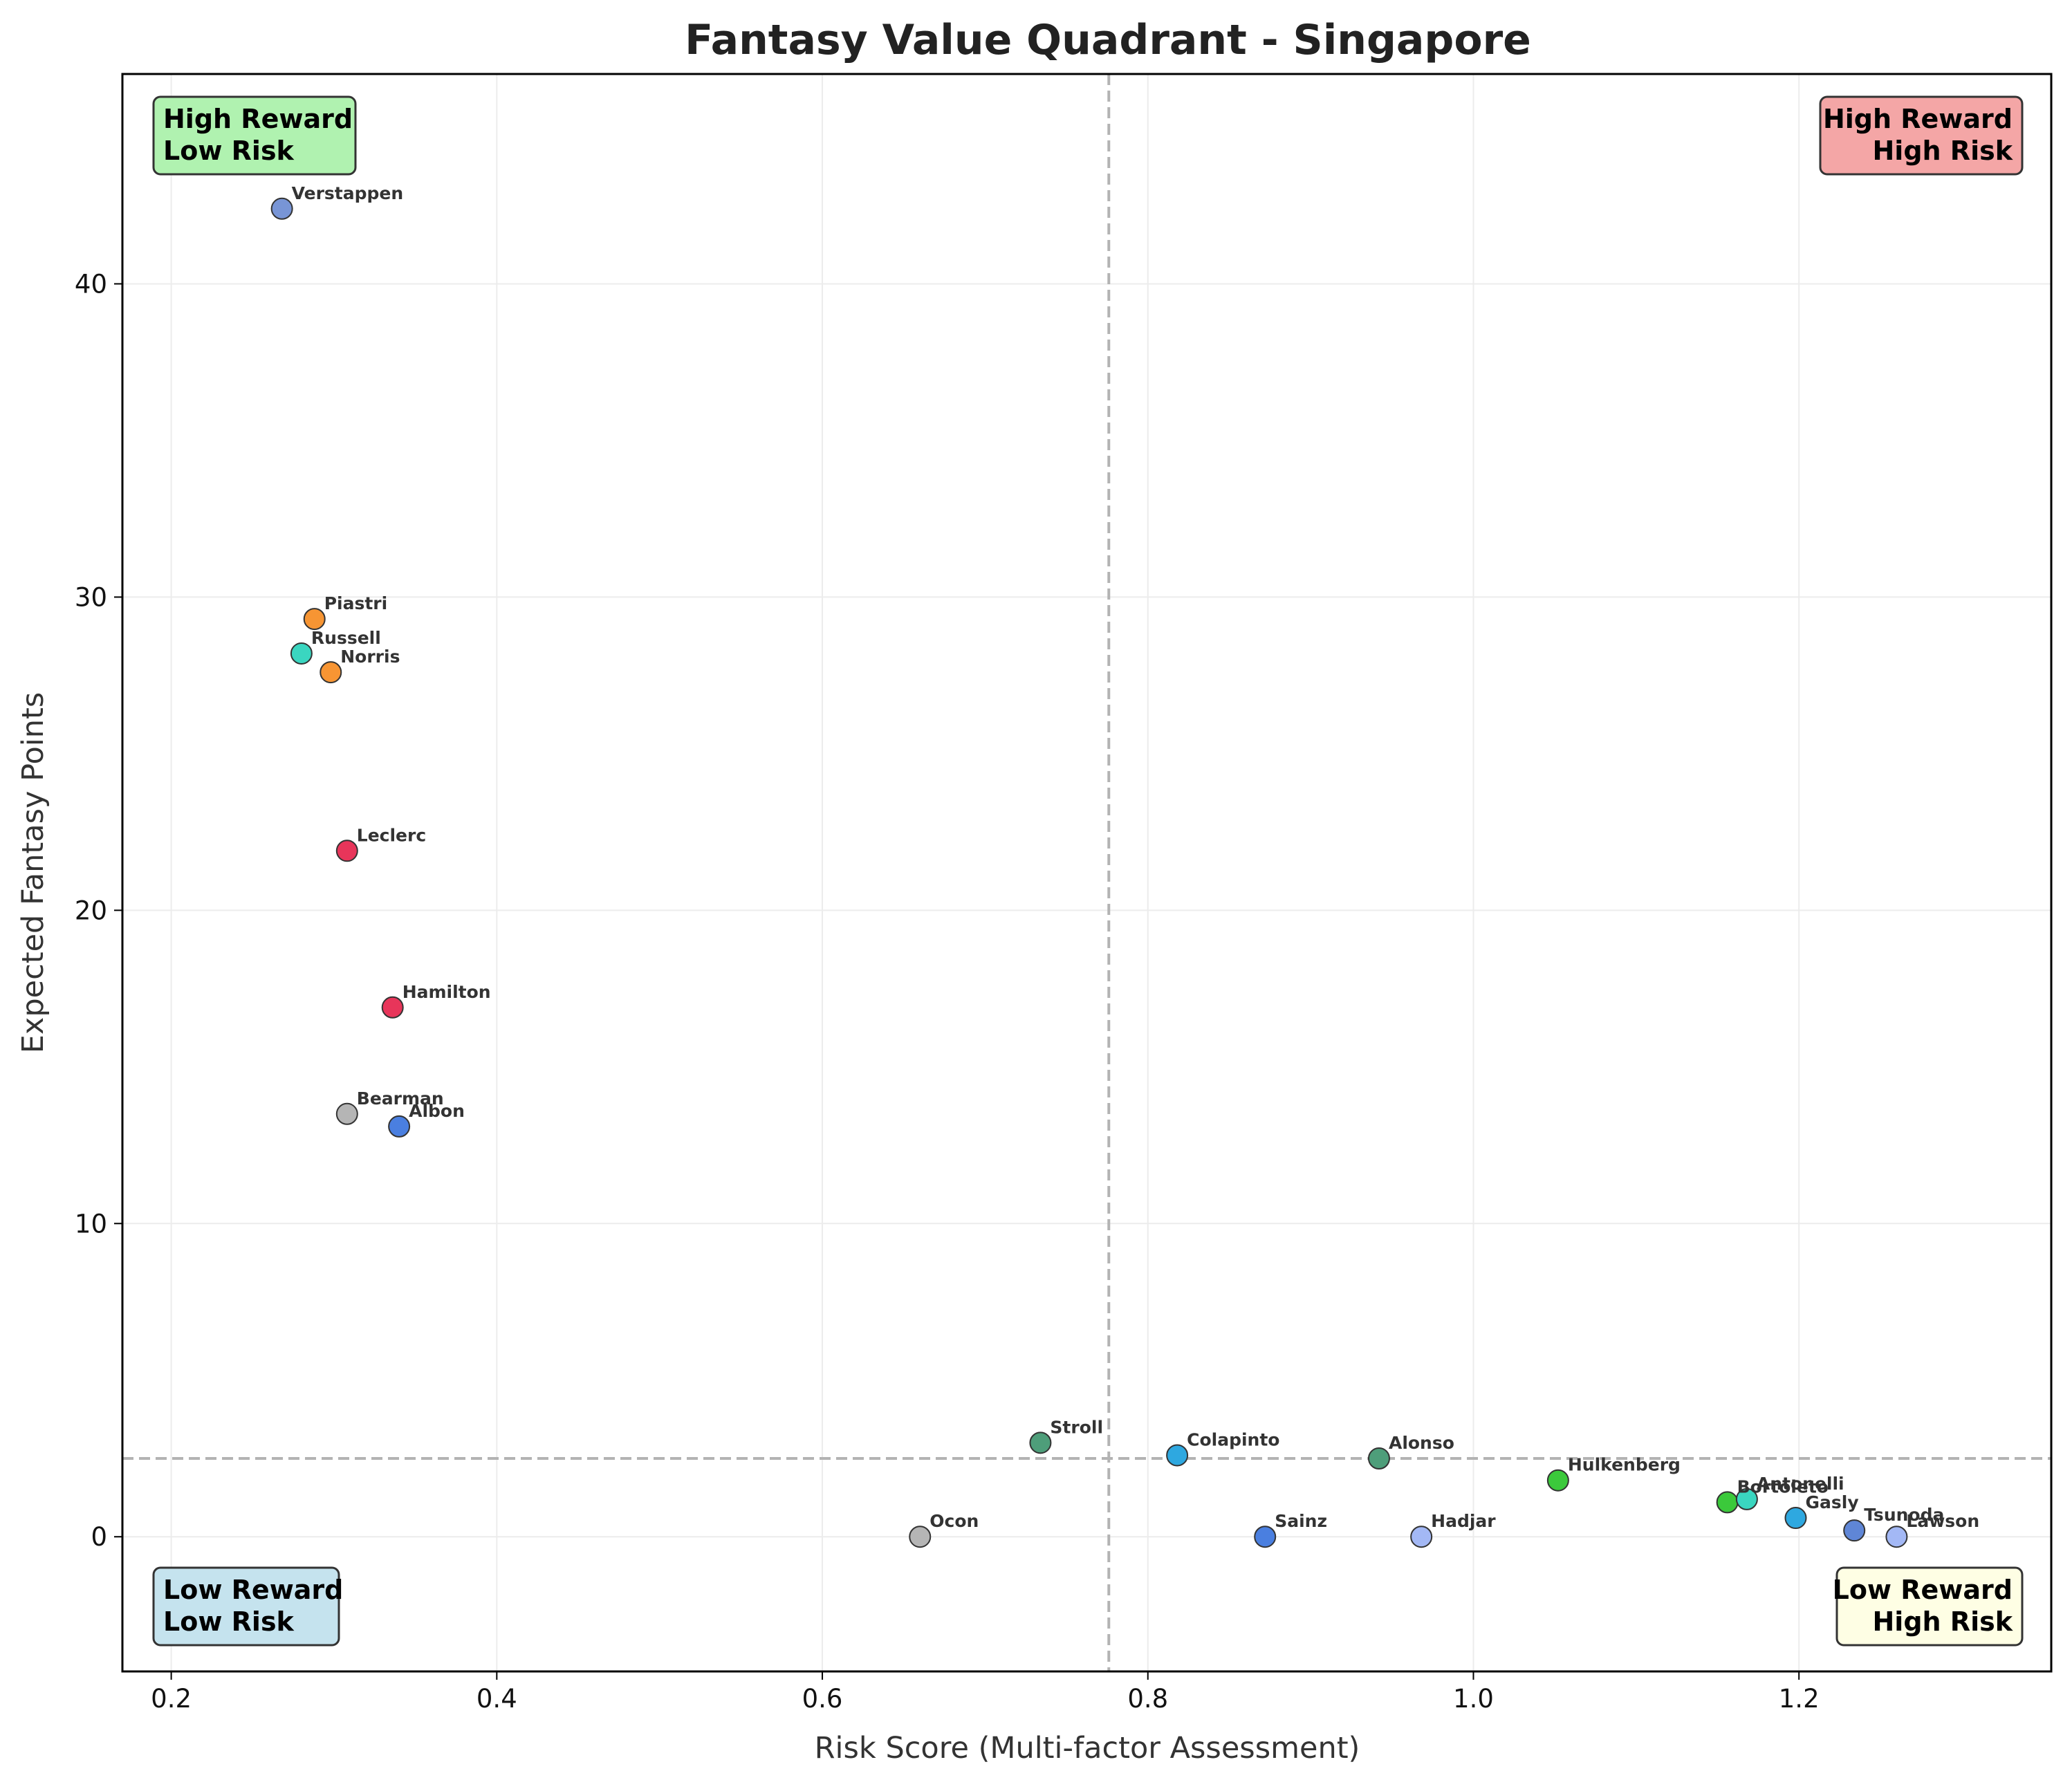 The image size is (2072, 1789). Describe the element at coordinates (1087, 1748) in the screenshot. I see `x-axis-label: Risk Score (Multi-factor Assessment)` at that location.